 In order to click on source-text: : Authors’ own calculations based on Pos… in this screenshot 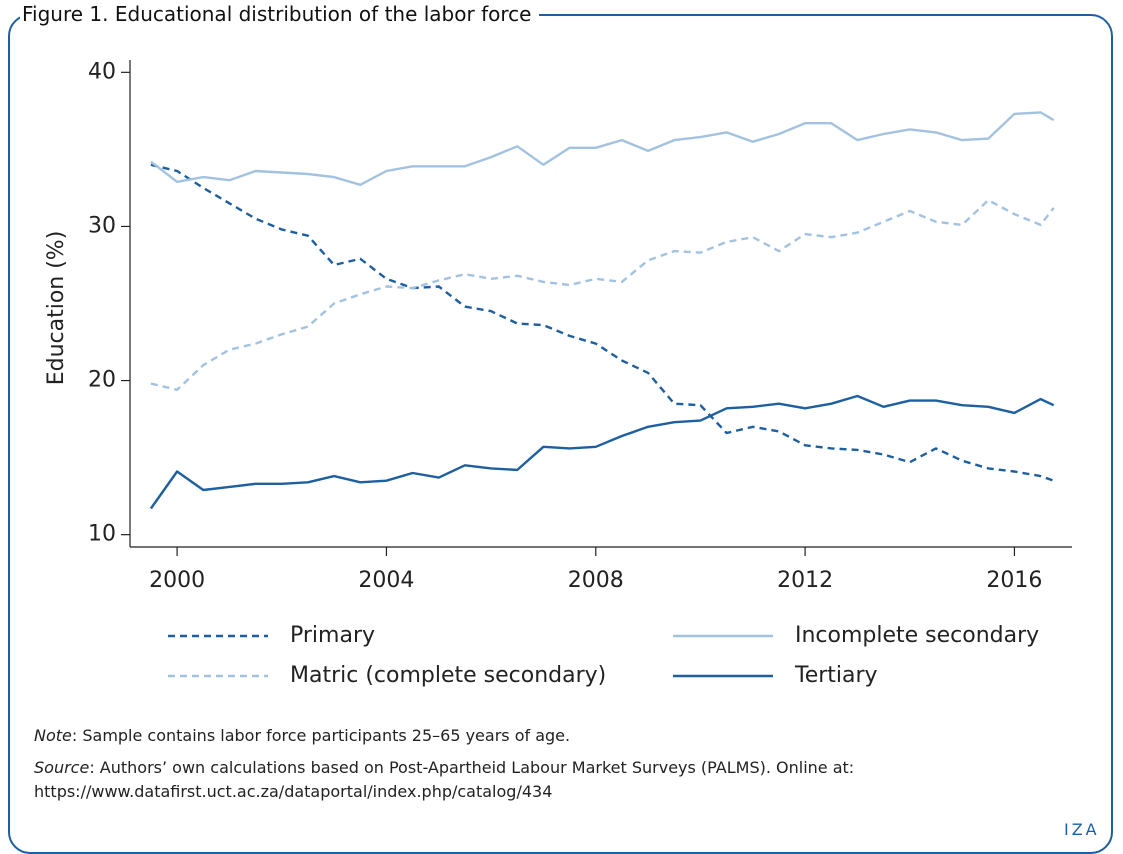, I will do `click(444, 779)`.